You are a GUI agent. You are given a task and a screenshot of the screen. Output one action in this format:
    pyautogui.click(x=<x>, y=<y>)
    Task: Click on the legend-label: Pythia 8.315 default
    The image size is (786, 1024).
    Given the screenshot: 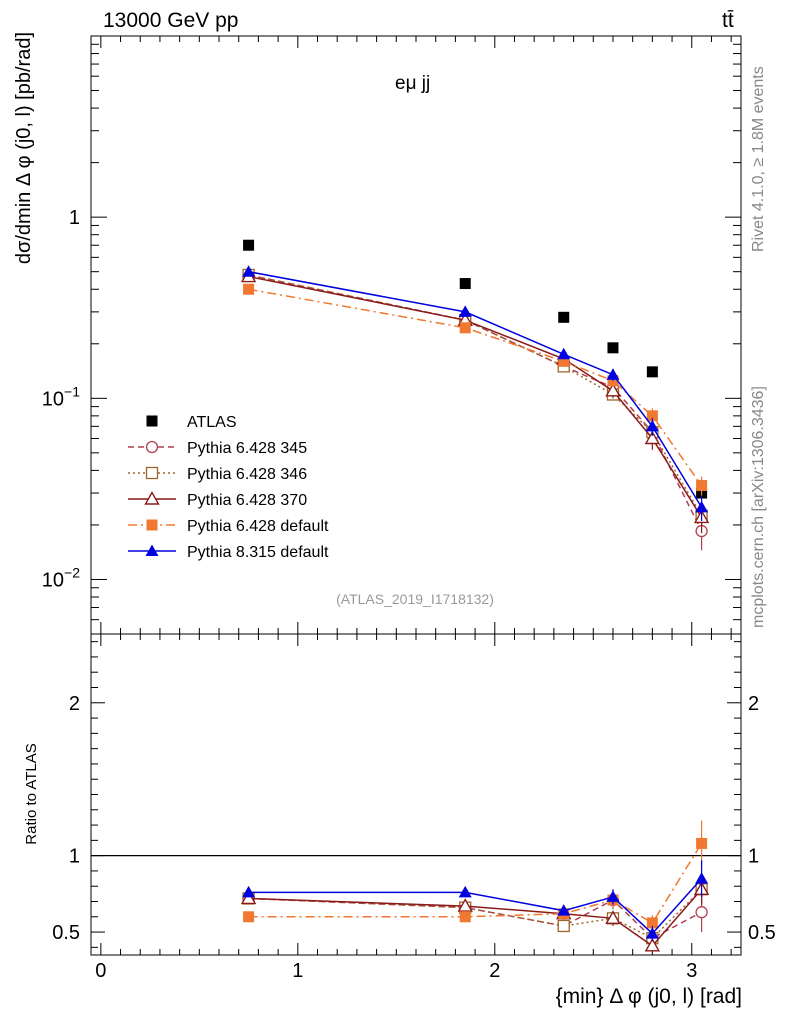 What is the action you would take?
    pyautogui.click(x=258, y=552)
    